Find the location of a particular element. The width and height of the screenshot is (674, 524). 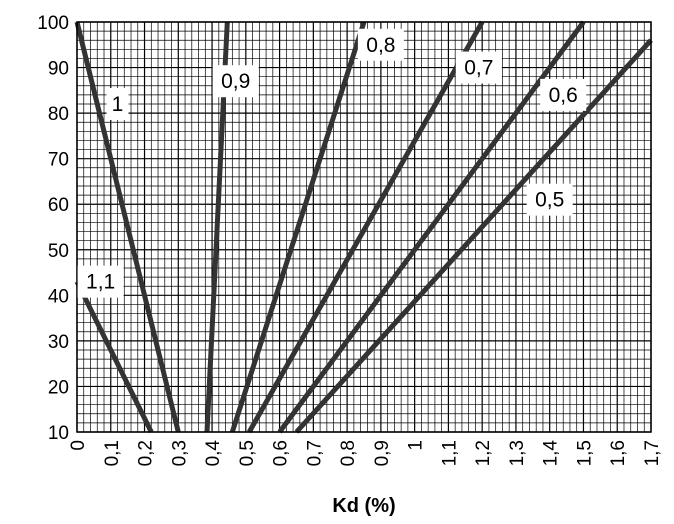

curve-label: 0,8 is located at coordinates (380, 45).